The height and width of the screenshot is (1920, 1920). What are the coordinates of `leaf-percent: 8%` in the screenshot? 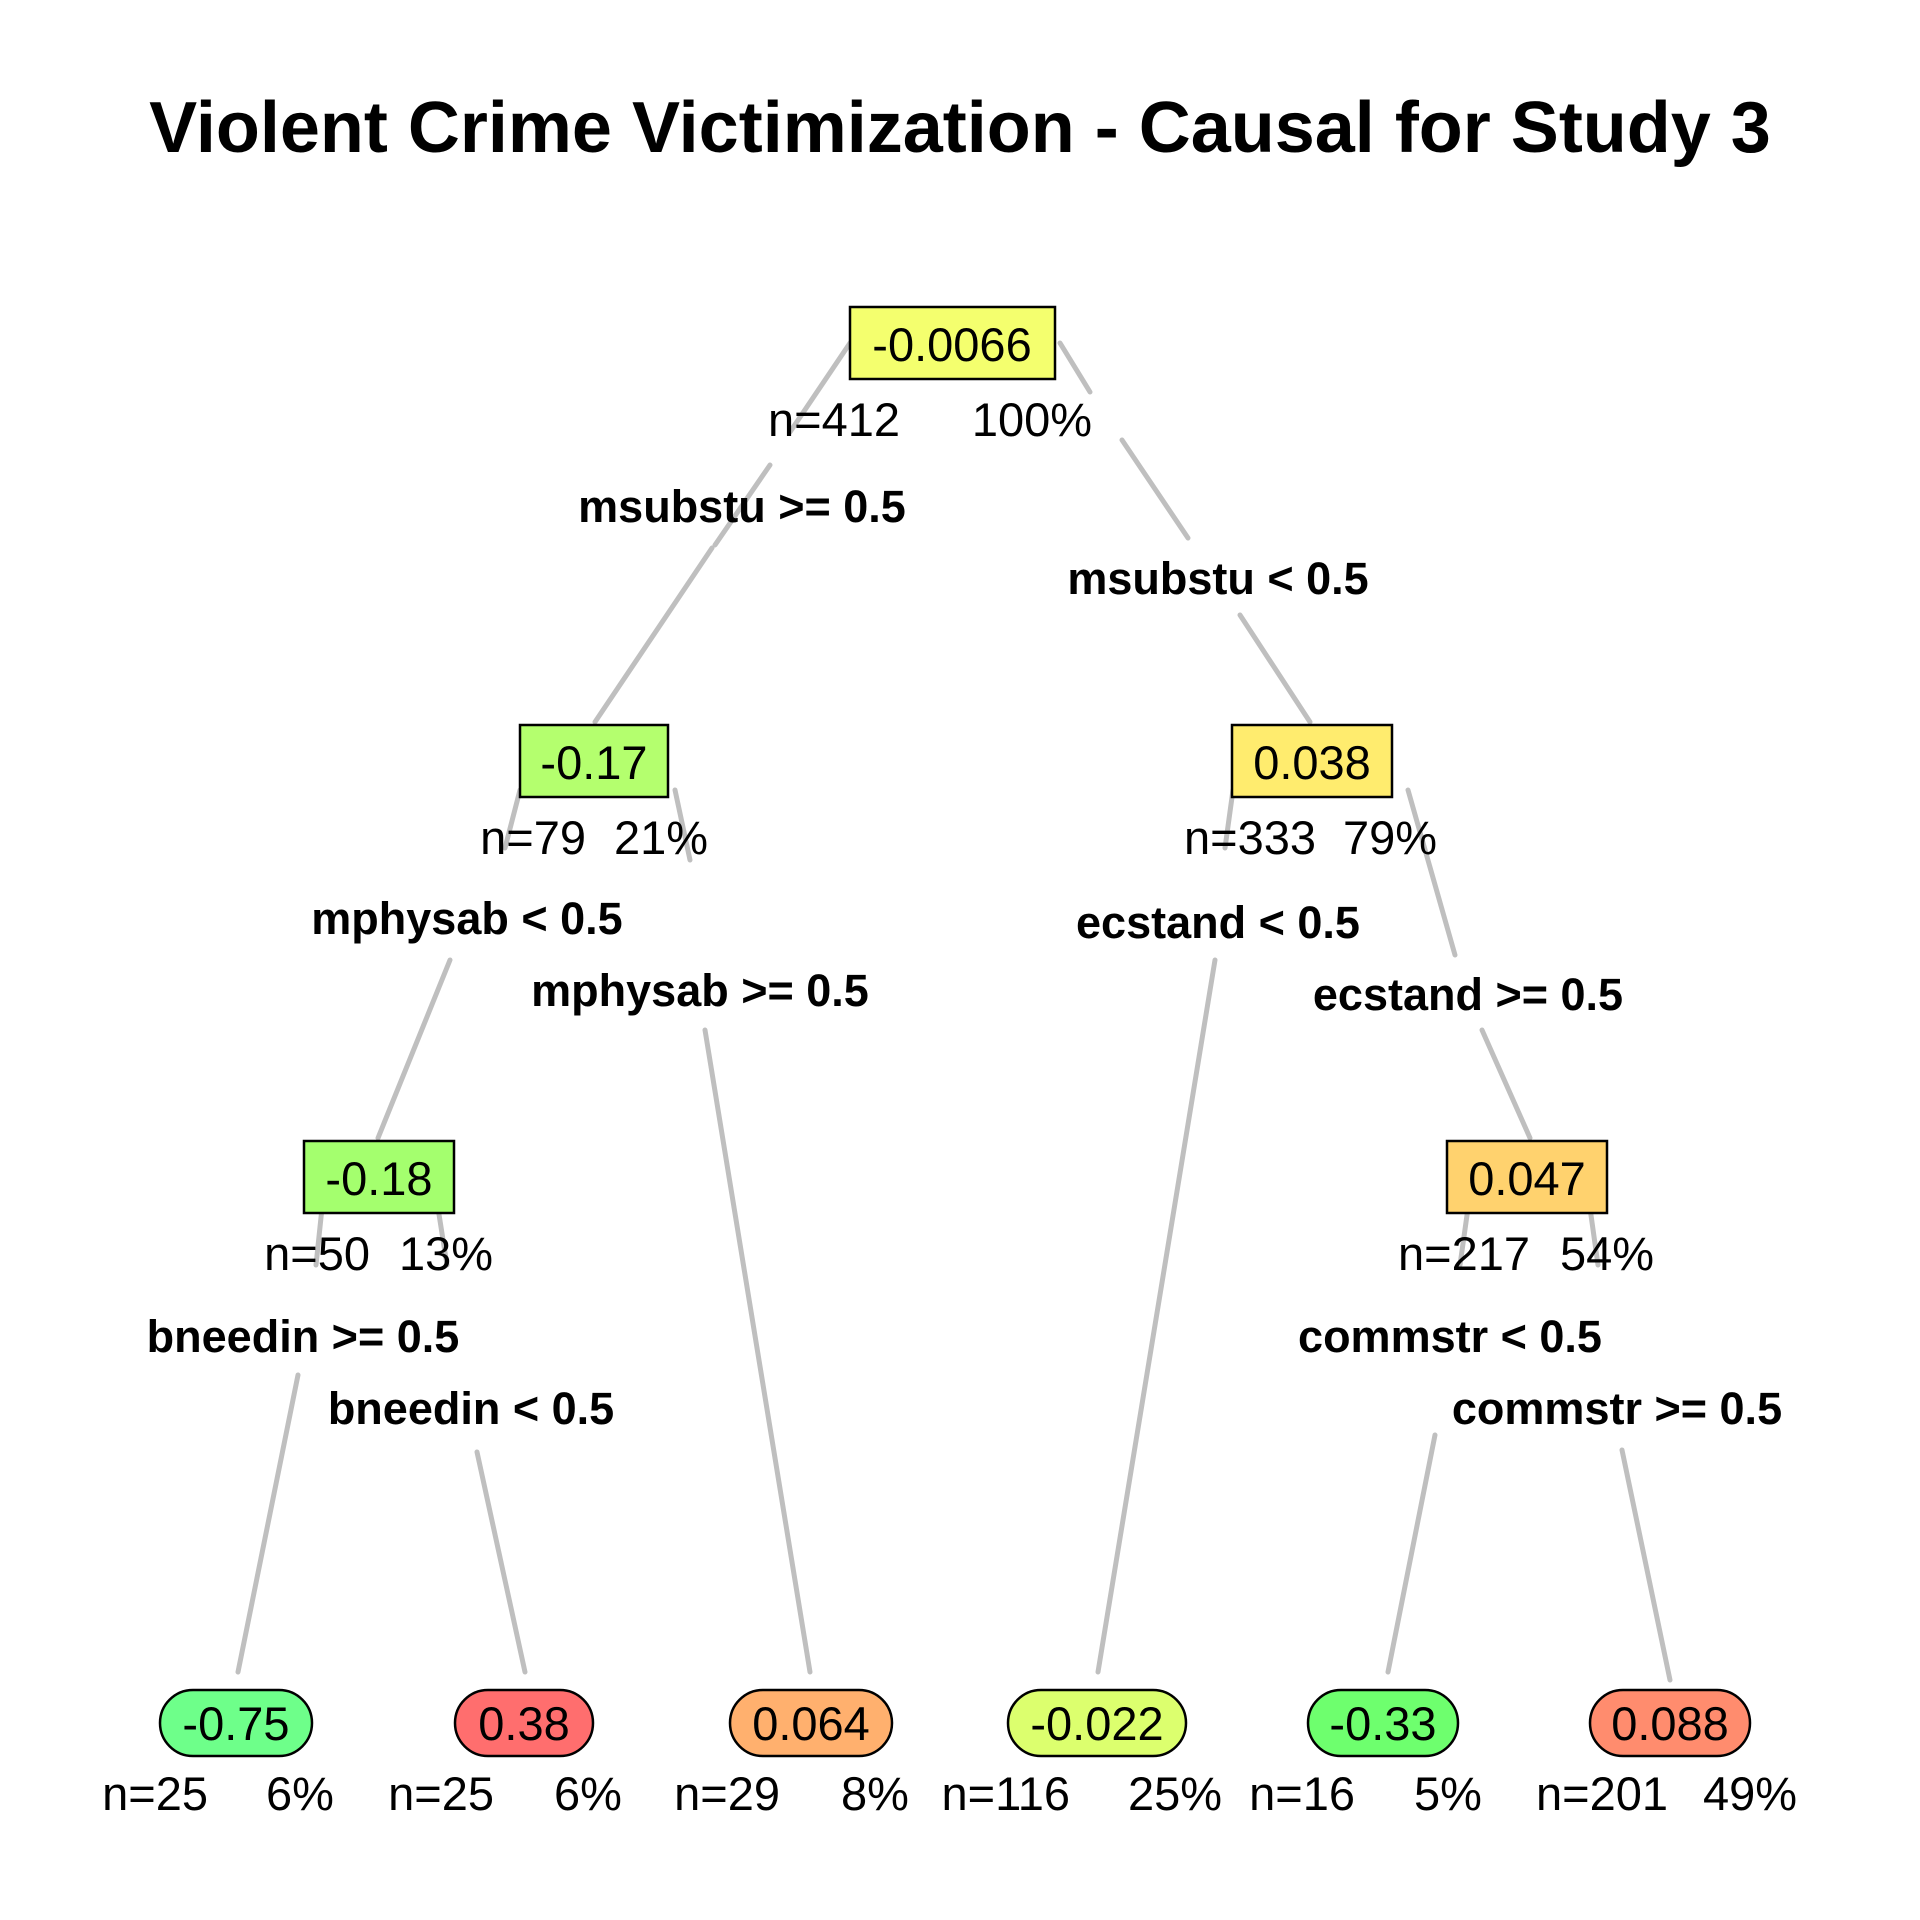 It's located at (875, 1793).